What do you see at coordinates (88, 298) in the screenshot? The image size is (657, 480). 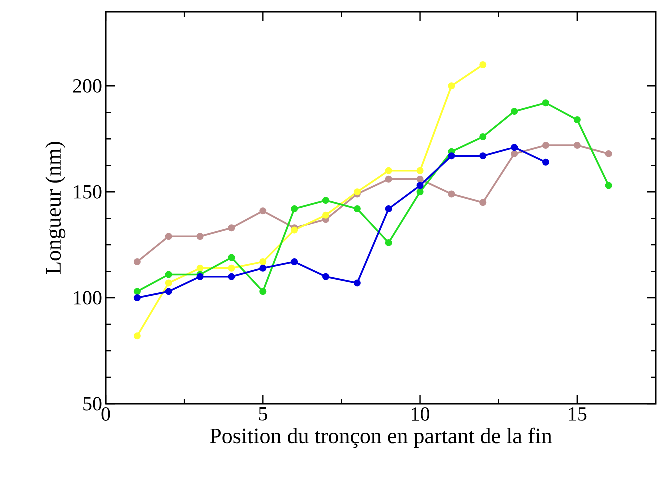 I see `y-tick-label: 100` at bounding box center [88, 298].